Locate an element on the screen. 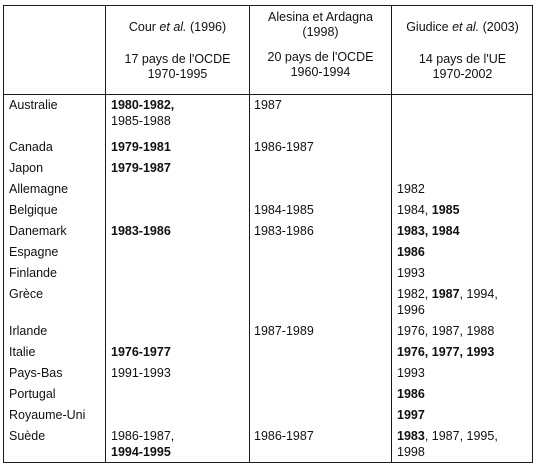 This screenshot has width=536, height=465. authors-year: (2003) is located at coordinates (499, 27).